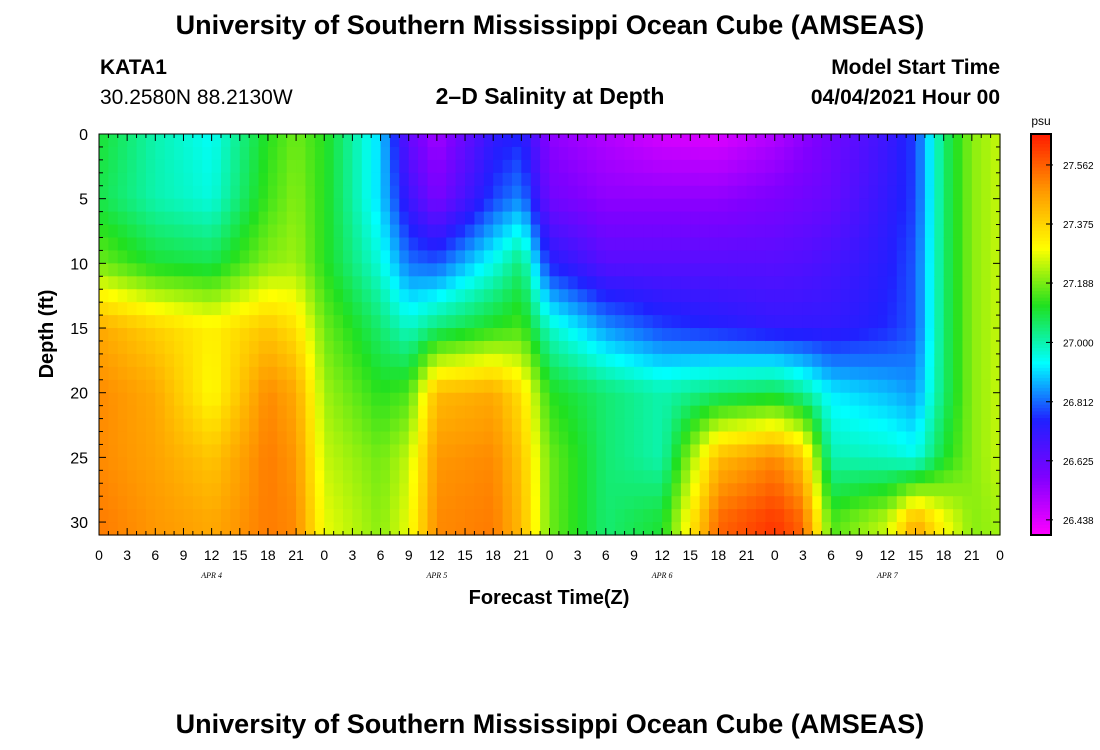 This screenshot has height=750, width=1100. What do you see at coordinates (79, 458) in the screenshot?
I see `y-tick-label: 25` at bounding box center [79, 458].